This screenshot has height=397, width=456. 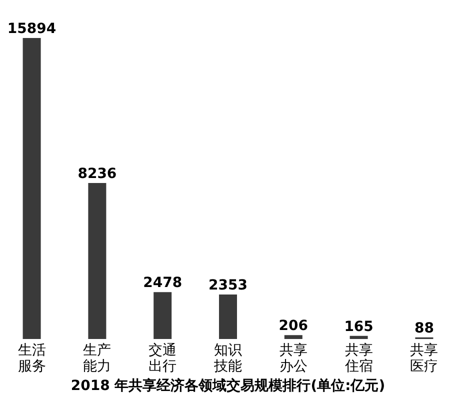 I want to click on text: 2018 年共享经济各领域交易规模排行(单位:亿元), so click(x=228, y=385).